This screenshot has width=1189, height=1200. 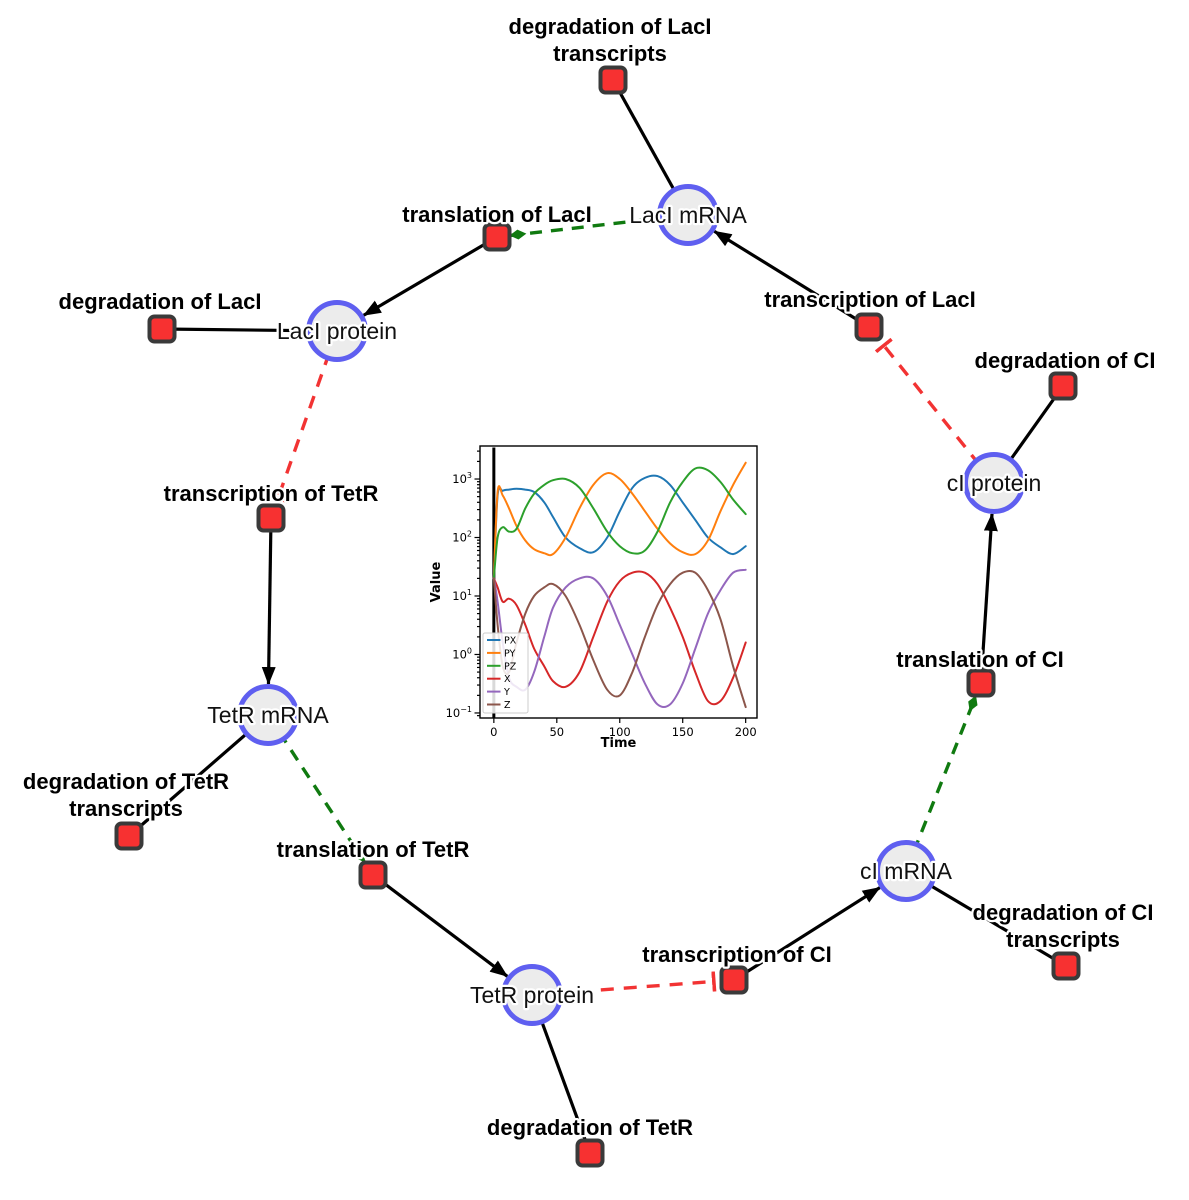 What do you see at coordinates (791, 279) in the screenshot?
I see `edge-transcription-laci-laci-mrna` at bounding box center [791, 279].